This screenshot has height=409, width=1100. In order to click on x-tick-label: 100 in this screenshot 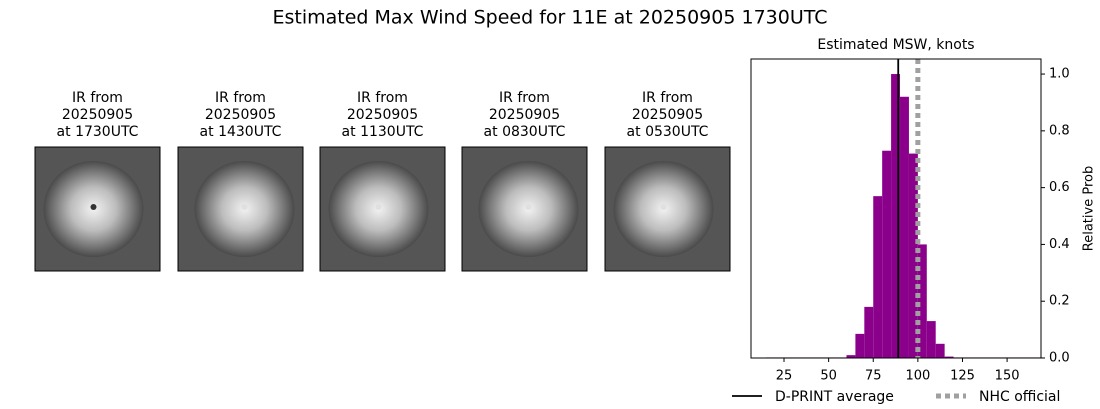, I will do `click(917, 376)`.